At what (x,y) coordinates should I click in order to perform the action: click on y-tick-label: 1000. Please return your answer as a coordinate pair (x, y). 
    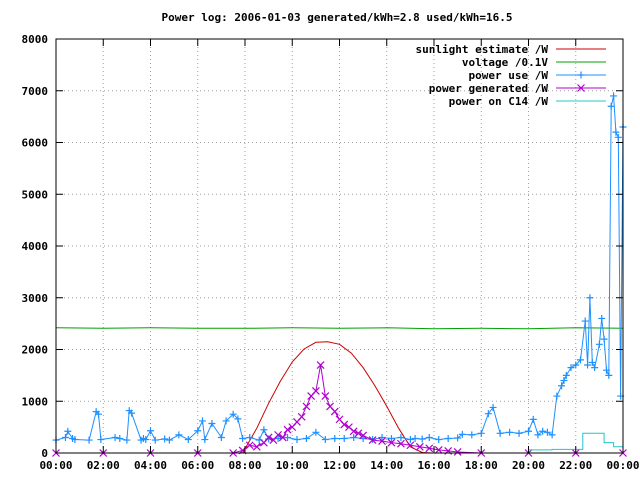
    Looking at the image, I should click on (35, 401).